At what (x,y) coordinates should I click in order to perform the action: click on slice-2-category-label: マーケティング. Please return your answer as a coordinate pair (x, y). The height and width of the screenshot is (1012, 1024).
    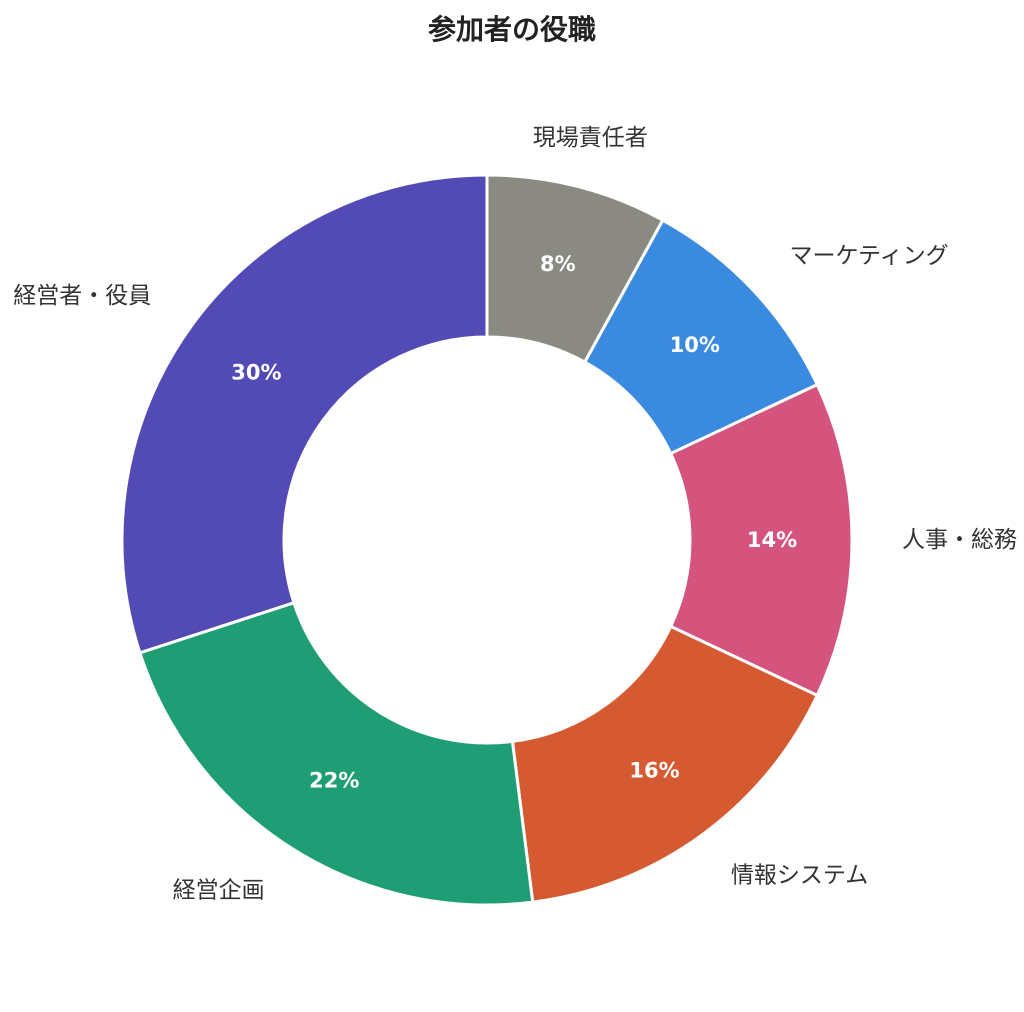
    Looking at the image, I should click on (869, 256).